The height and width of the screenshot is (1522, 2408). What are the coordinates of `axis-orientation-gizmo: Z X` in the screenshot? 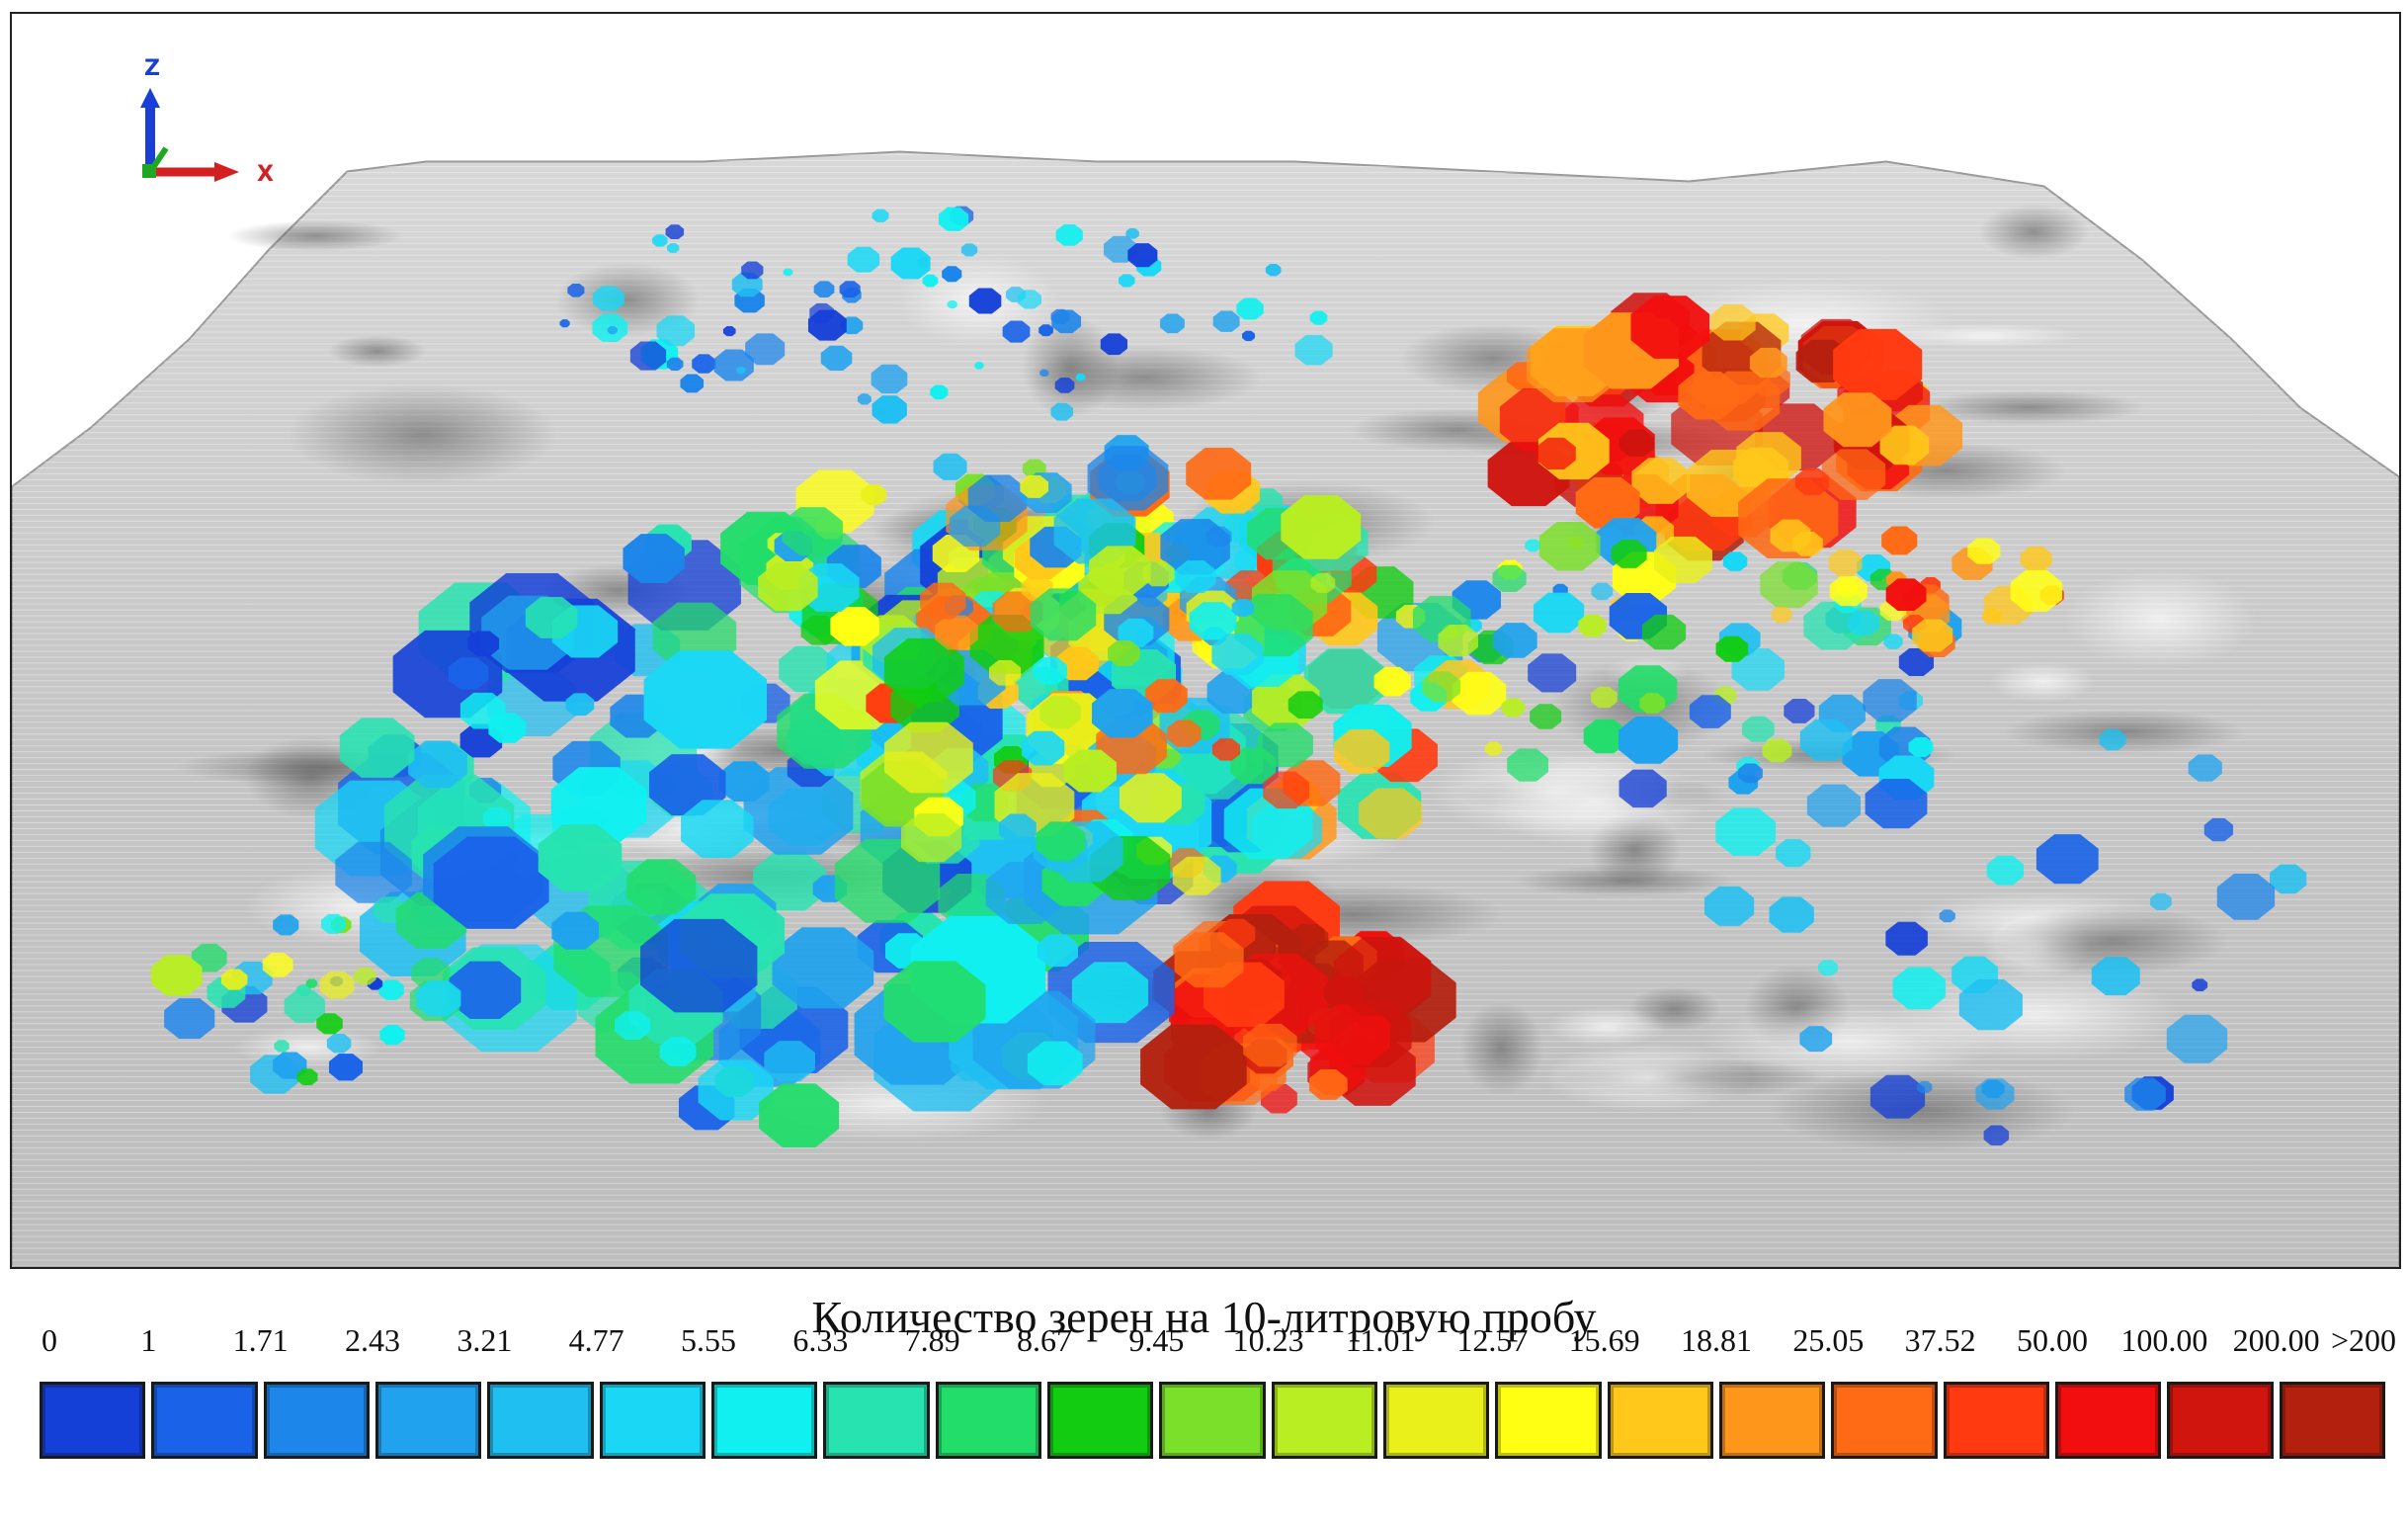 It's located at (207, 122).